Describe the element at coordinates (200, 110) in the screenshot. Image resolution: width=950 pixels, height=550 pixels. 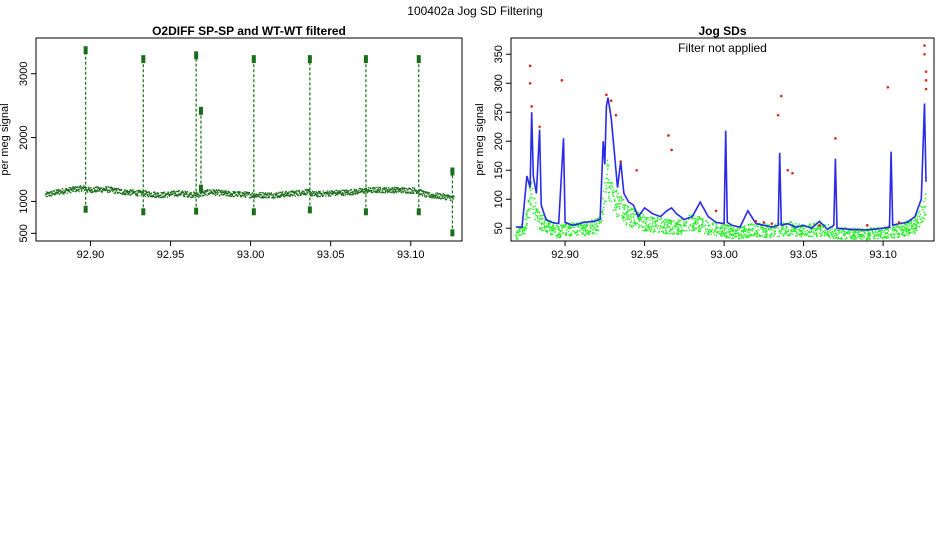
I see `o2diff-spike-top` at that location.